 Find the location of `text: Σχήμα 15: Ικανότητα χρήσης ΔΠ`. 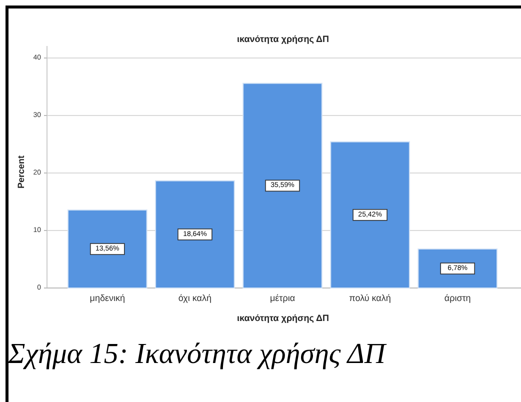

text: Σχήμα 15: Ικανότητα χρήσης ΔΠ is located at coordinates (197, 354).